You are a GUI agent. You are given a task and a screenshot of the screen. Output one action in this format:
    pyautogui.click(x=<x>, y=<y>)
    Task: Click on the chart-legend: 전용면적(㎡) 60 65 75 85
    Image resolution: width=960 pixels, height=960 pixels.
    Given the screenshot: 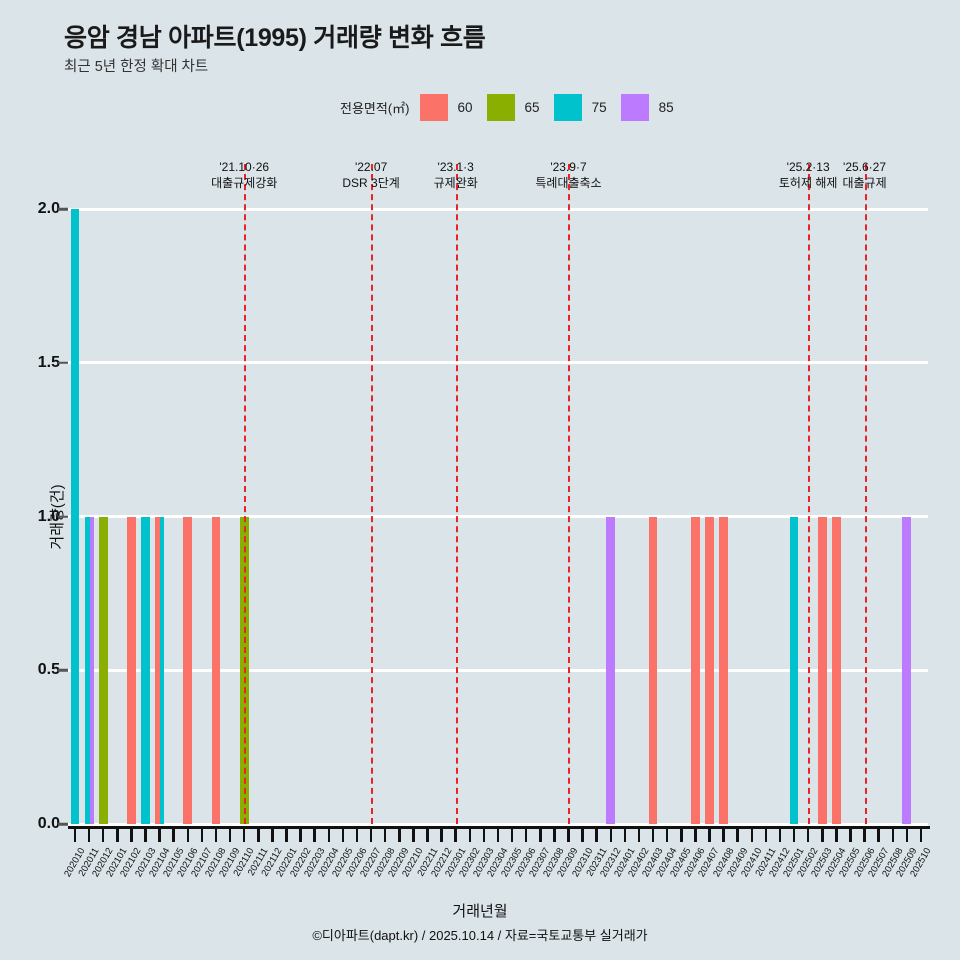 What is the action you would take?
    pyautogui.click(x=514, y=107)
    